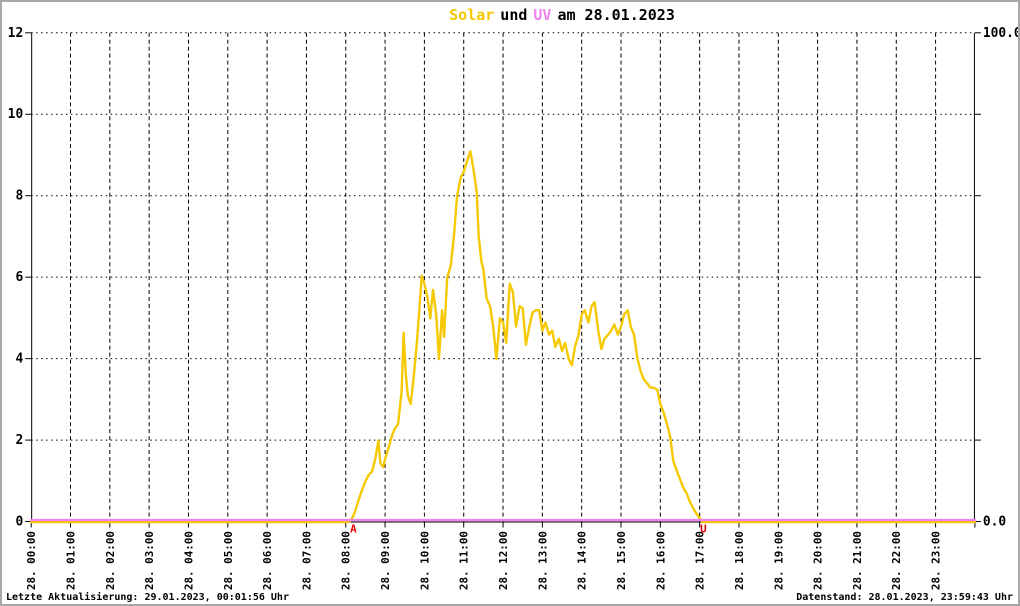 The width and height of the screenshot is (1020, 606). I want to click on x-axis-label: 28. 07:00, so click(306, 560).